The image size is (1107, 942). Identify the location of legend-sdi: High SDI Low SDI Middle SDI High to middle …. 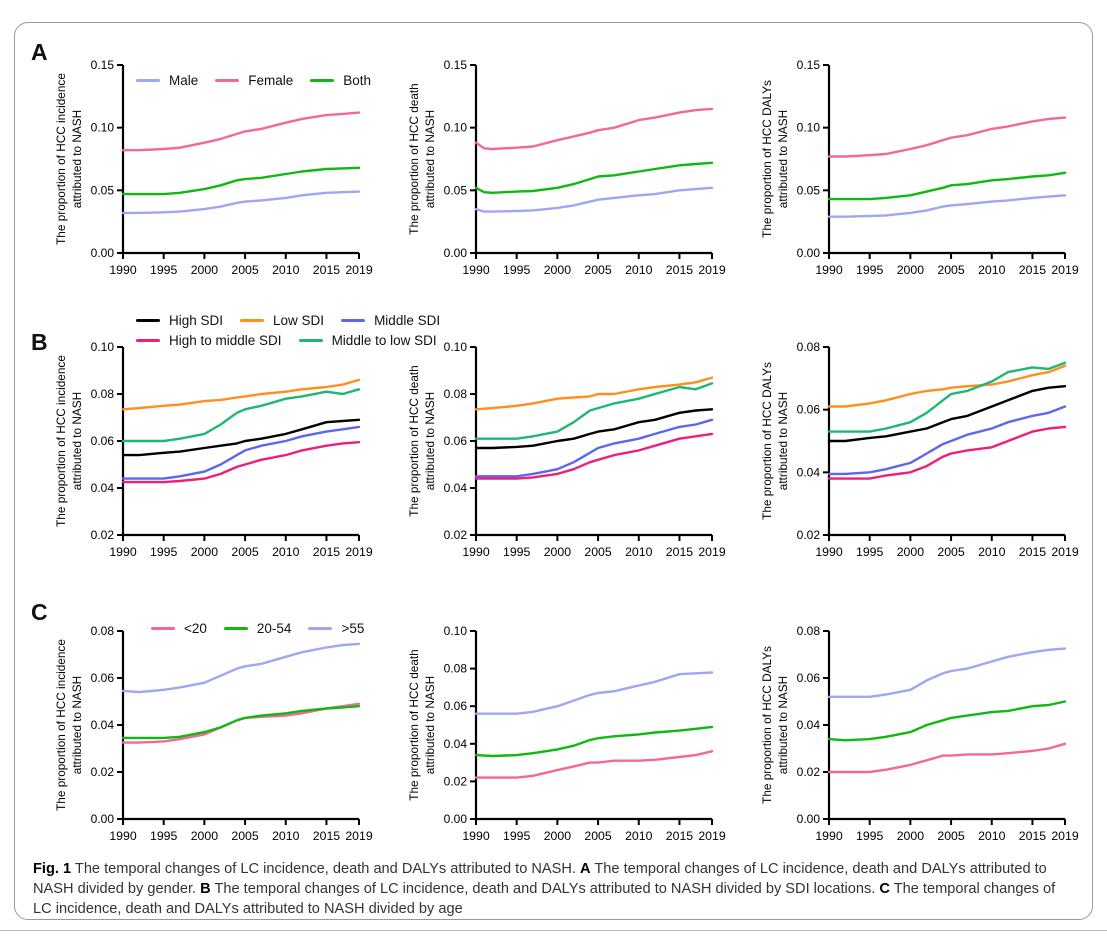
(288, 330).